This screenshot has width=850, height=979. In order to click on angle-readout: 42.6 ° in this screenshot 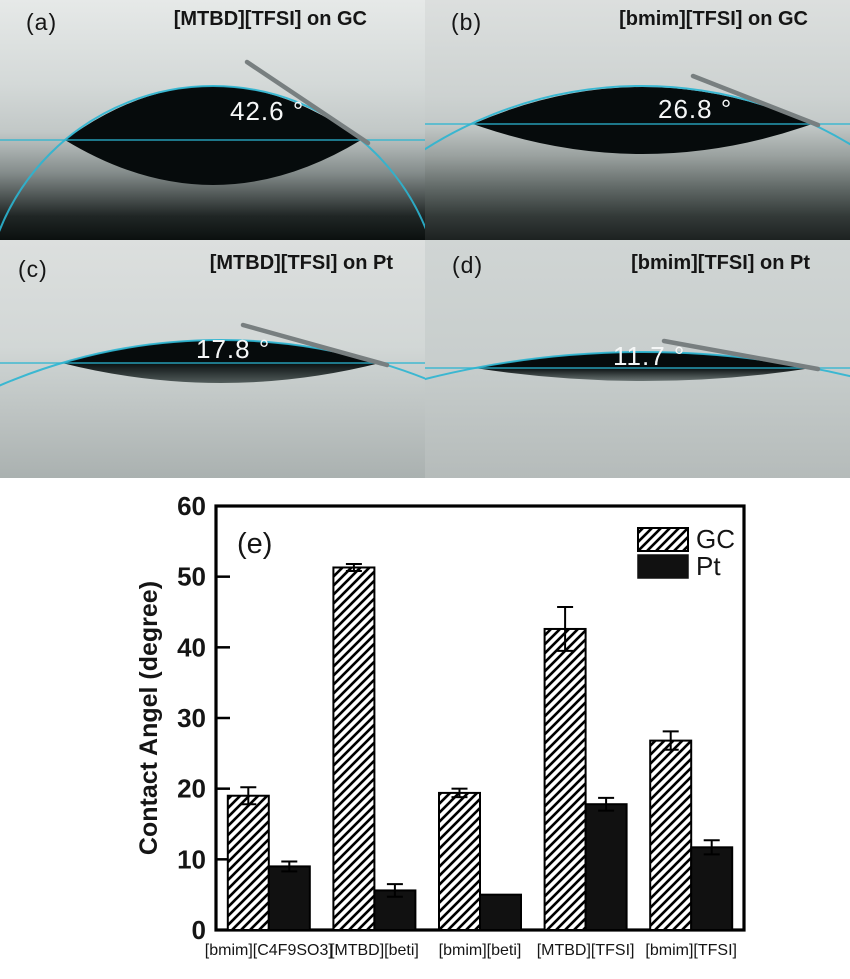, I will do `click(267, 111)`.